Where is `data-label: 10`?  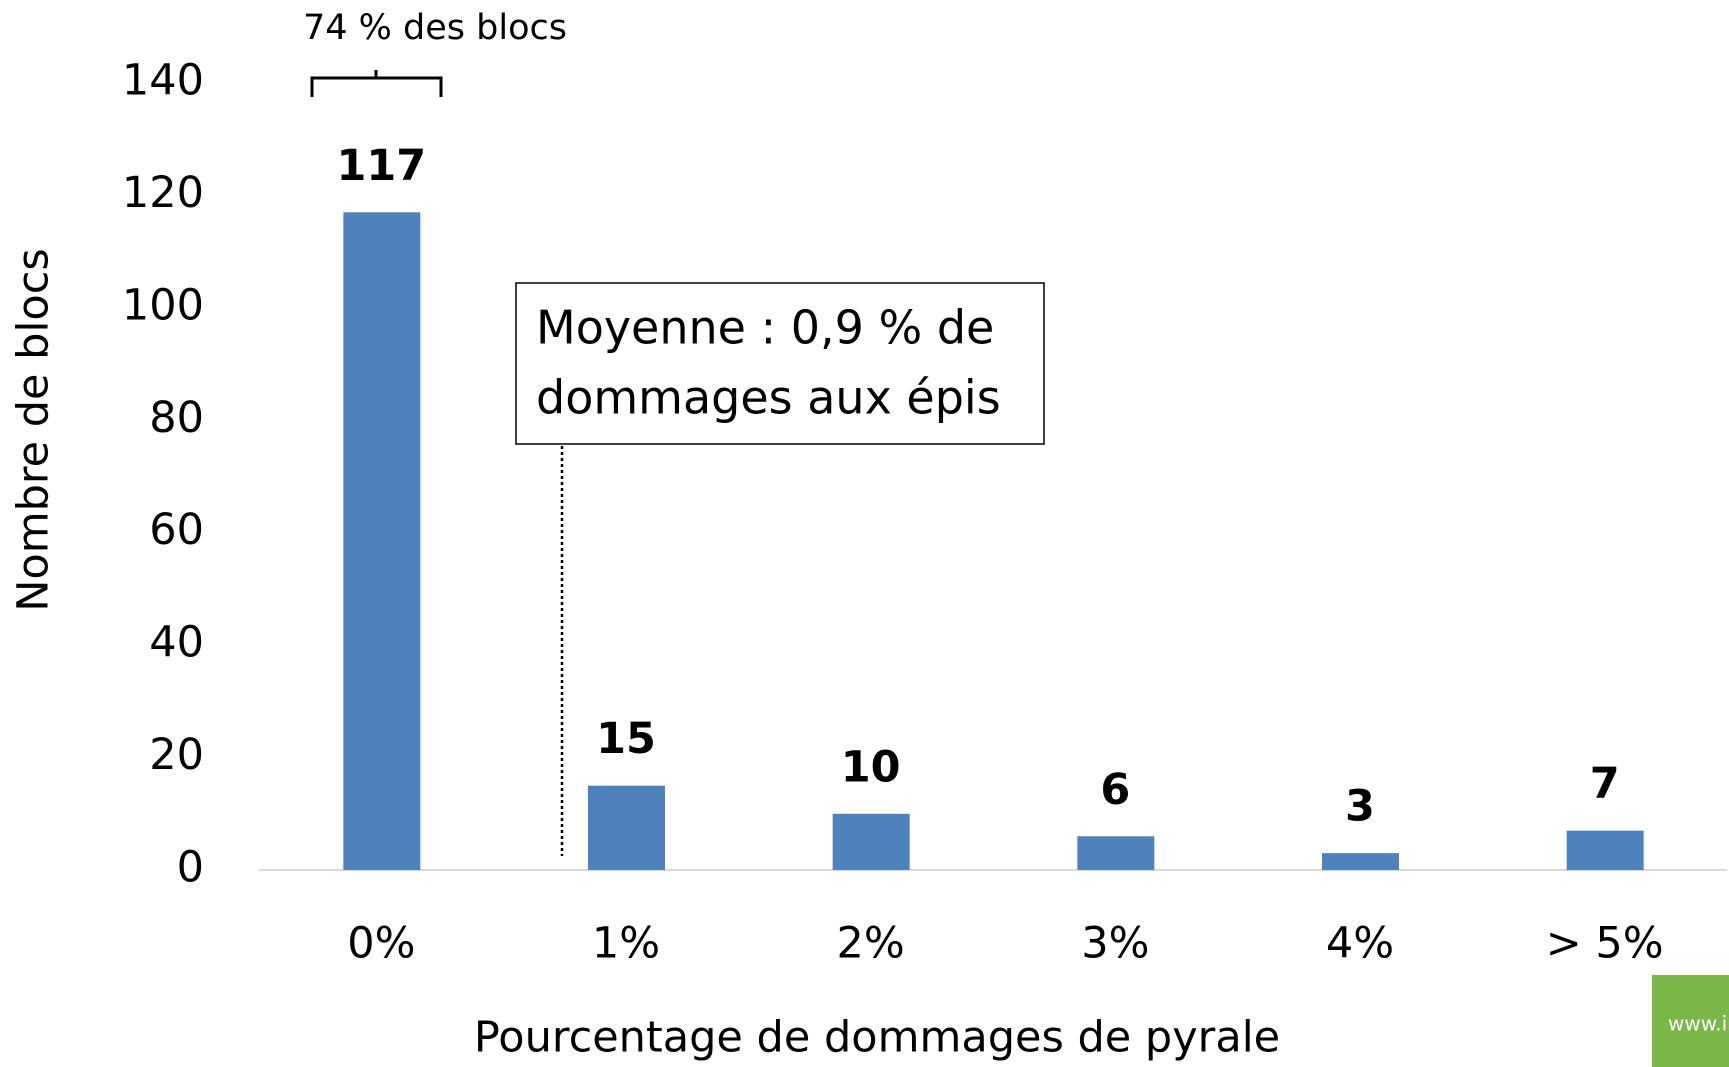
data-label: 10 is located at coordinates (871, 767).